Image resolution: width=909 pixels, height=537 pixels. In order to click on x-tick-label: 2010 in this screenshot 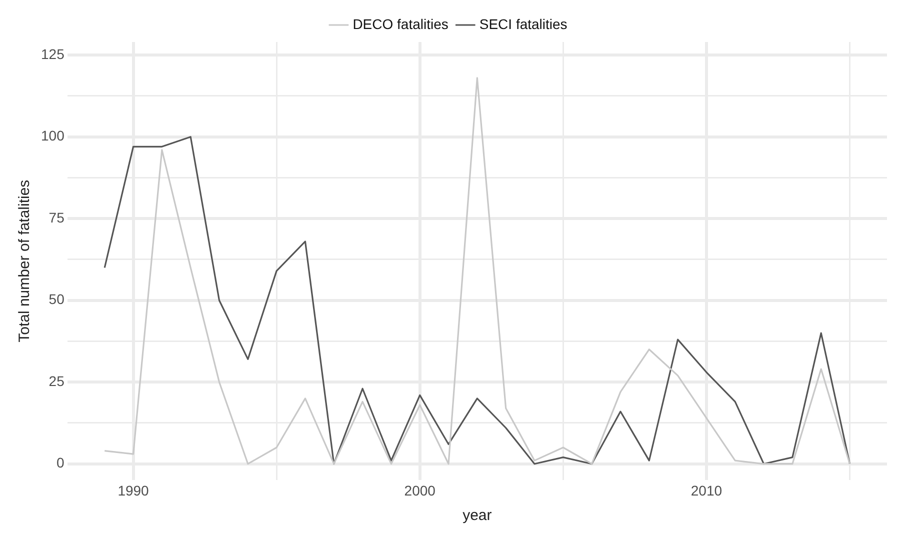, I will do `click(706, 490)`.